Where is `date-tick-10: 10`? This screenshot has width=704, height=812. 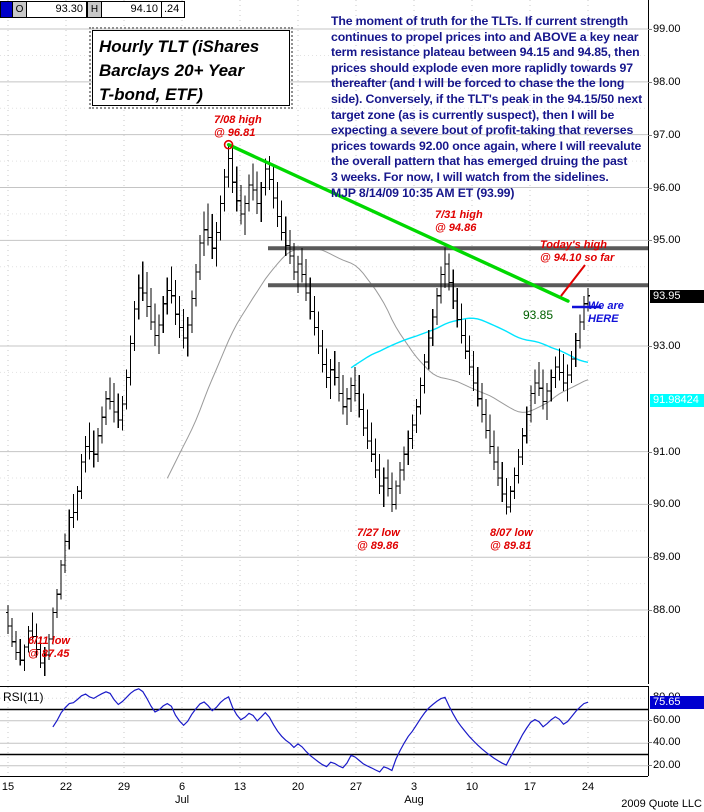
date-tick-10: 10 is located at coordinates (472, 787).